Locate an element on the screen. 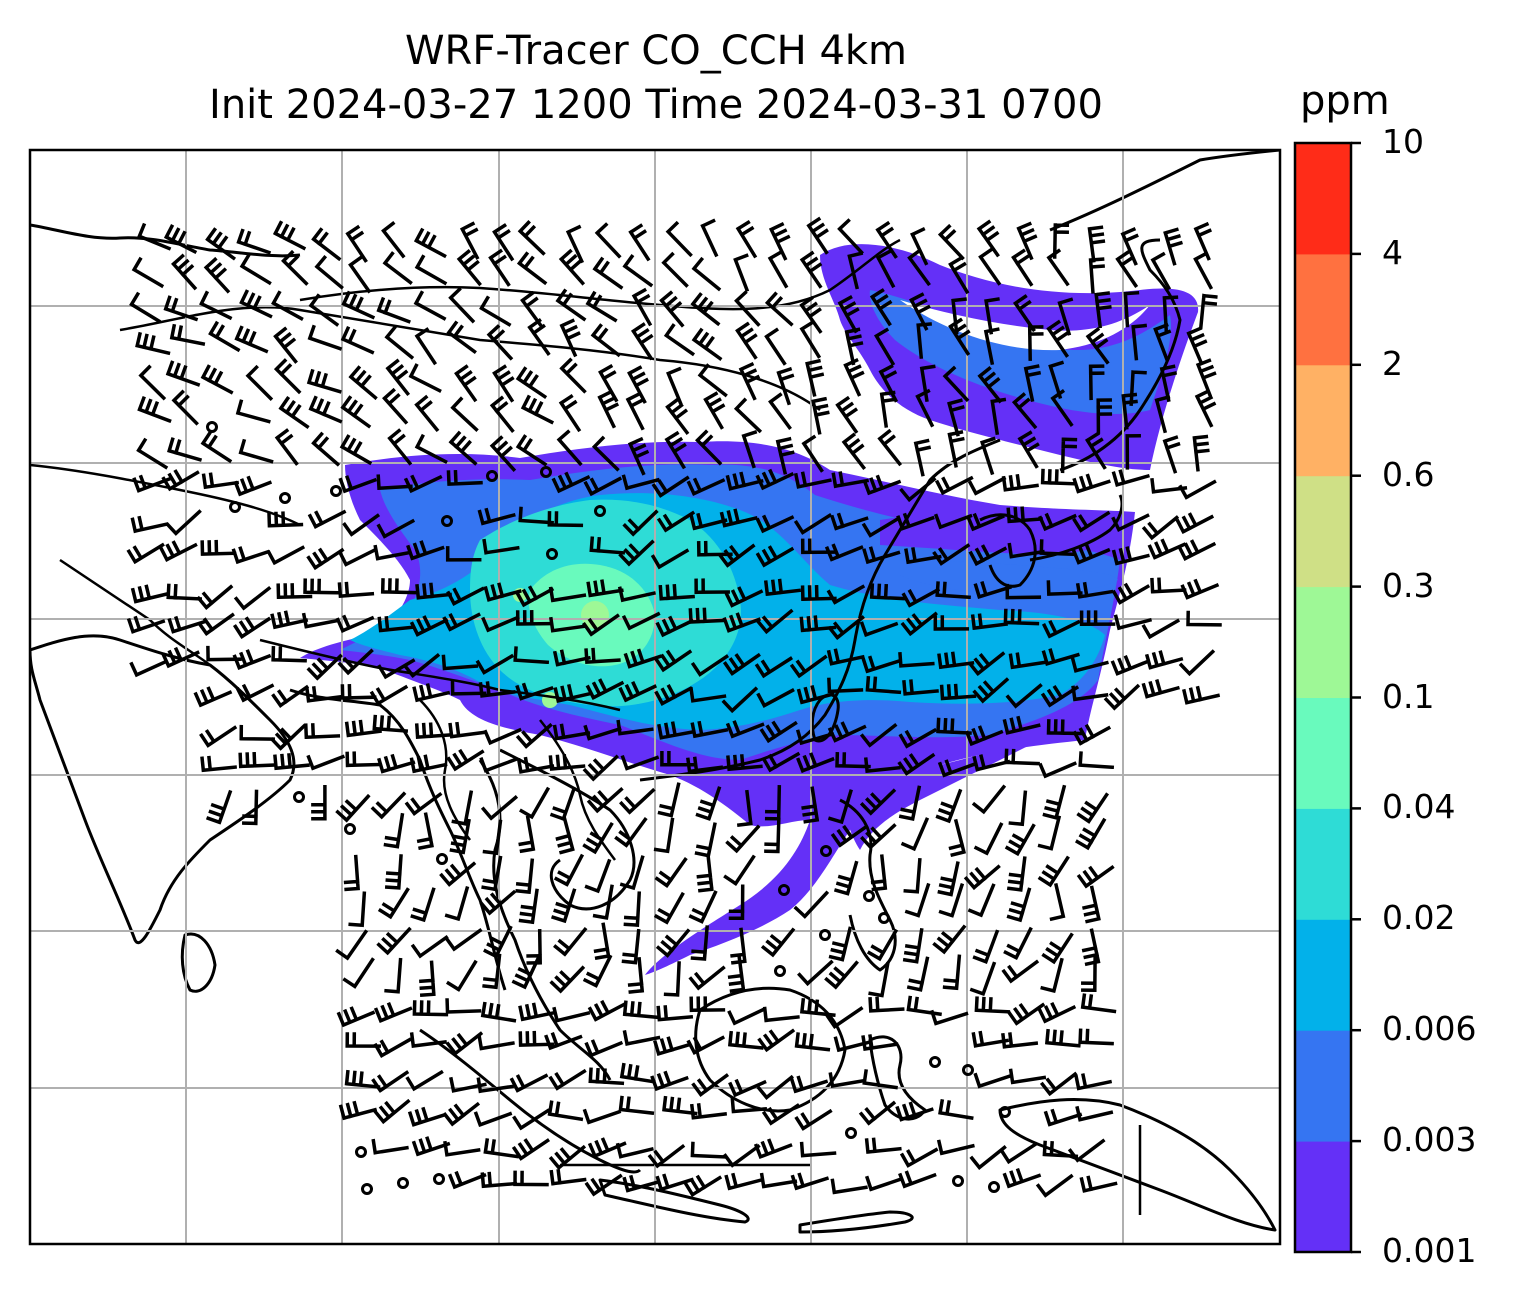 The height and width of the screenshot is (1306, 1528). coast-china-east is located at coordinates (820, 610).